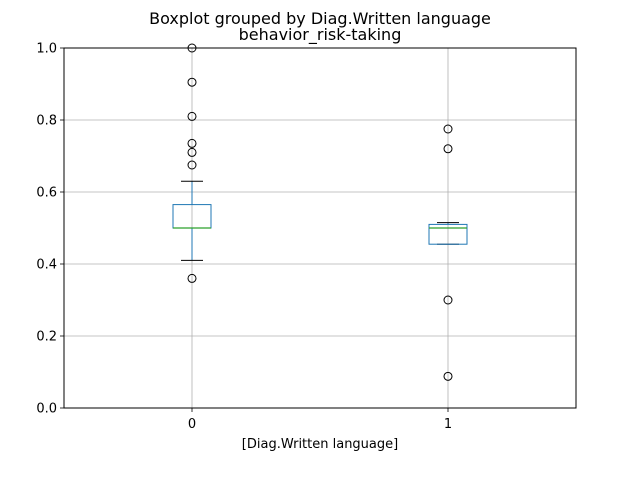  What do you see at coordinates (46, 265) in the screenshot?
I see `y-tick-label: 0.4` at bounding box center [46, 265].